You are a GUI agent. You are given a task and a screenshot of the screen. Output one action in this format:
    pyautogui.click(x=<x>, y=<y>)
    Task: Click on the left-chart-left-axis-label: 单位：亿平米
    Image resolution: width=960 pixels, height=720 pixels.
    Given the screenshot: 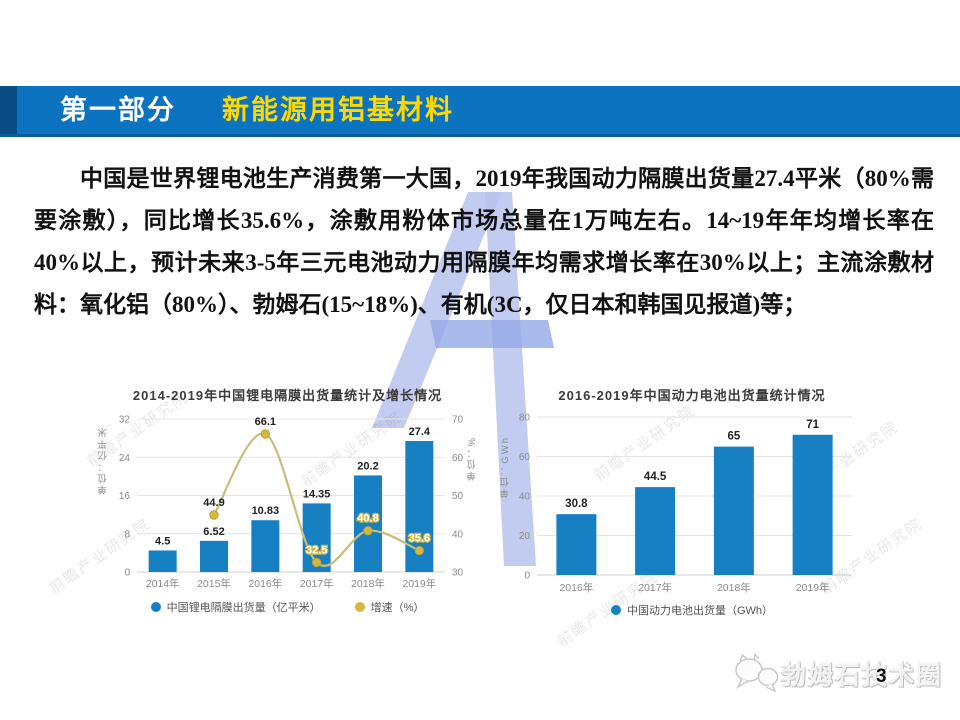 What is the action you would take?
    pyautogui.click(x=103, y=460)
    